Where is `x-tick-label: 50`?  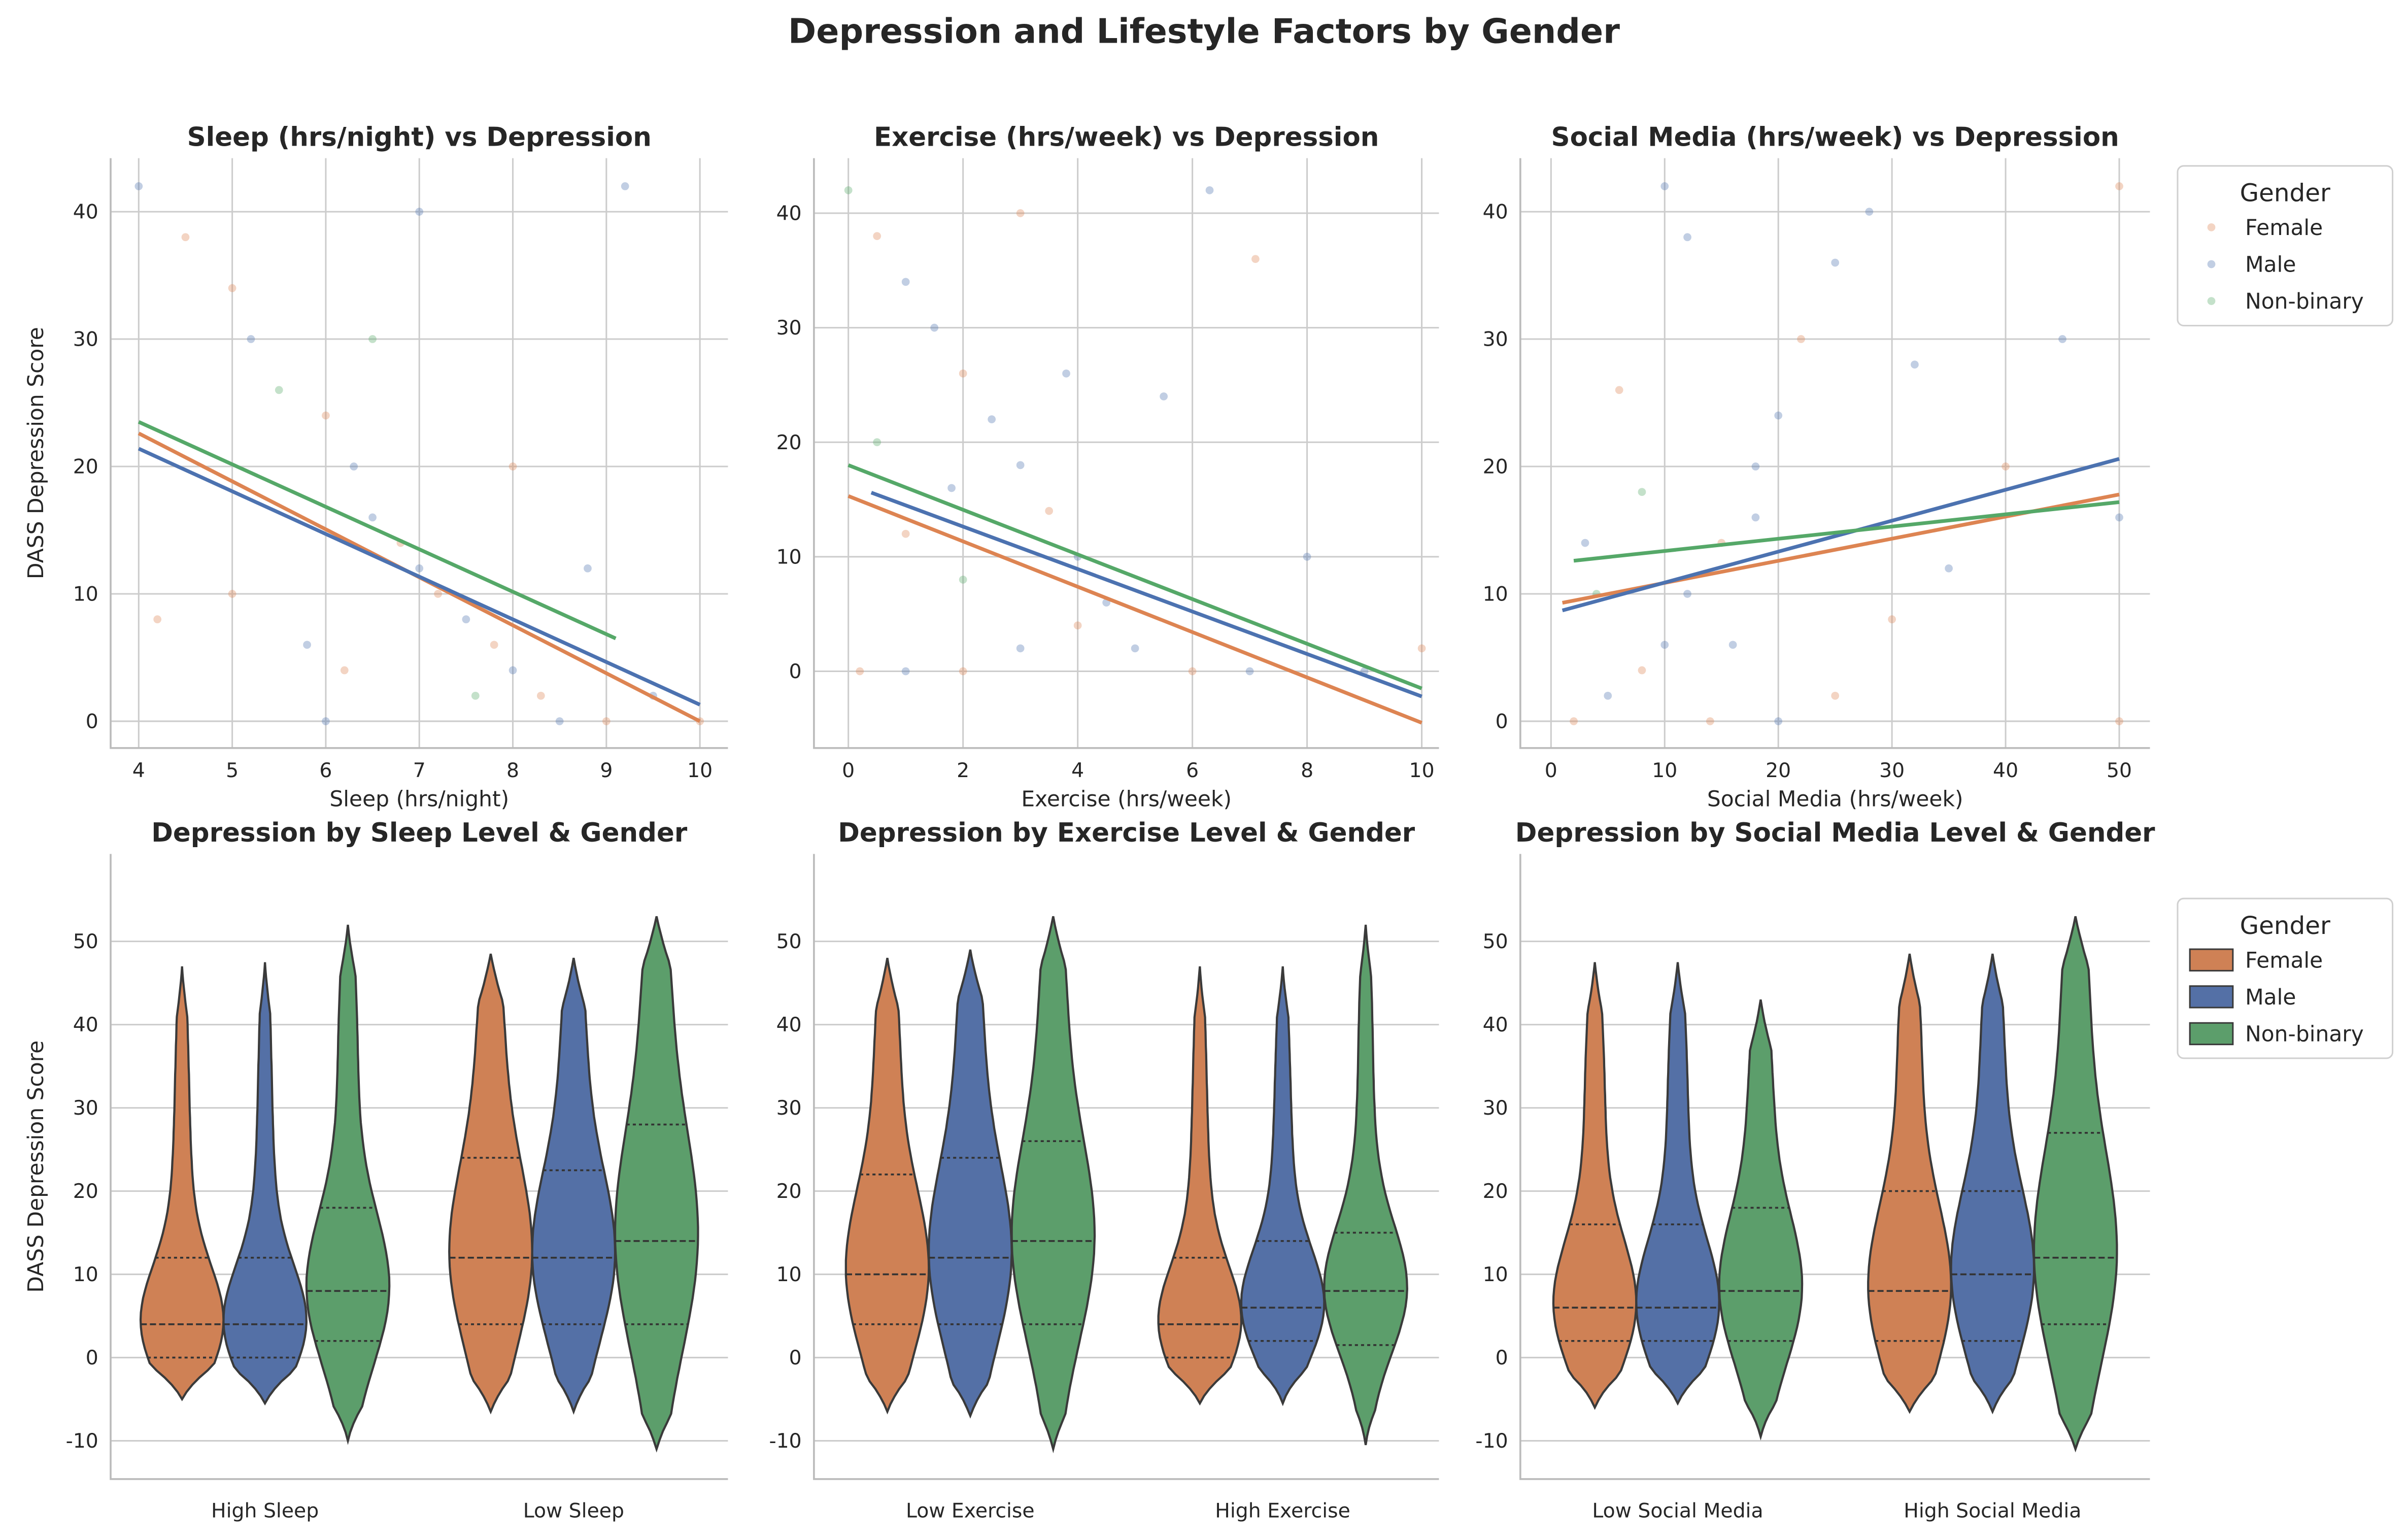
x-tick-label: 50 is located at coordinates (2119, 770).